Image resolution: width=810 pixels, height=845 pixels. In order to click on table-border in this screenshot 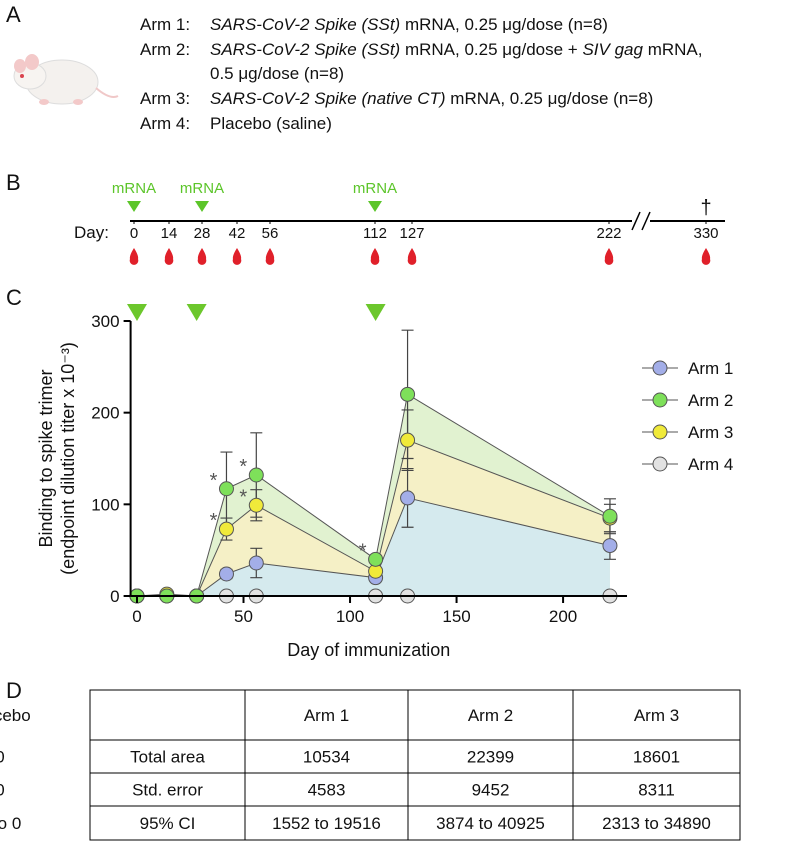, I will do `click(415, 765)`.